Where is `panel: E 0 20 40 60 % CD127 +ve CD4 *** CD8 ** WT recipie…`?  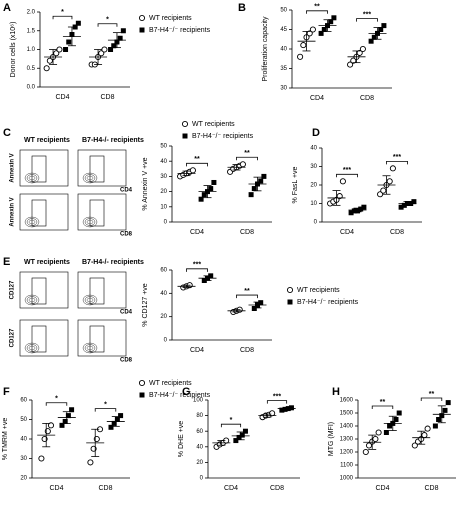 panel: E 0 20 40 60 % CD127 +ve CD4 *** CD8 ** WT recipie… is located at coordinates (181, 305).